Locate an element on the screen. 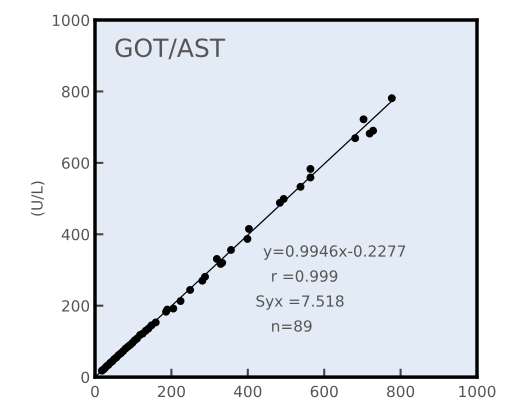  x-tick-label: 600 is located at coordinates (324, 392).